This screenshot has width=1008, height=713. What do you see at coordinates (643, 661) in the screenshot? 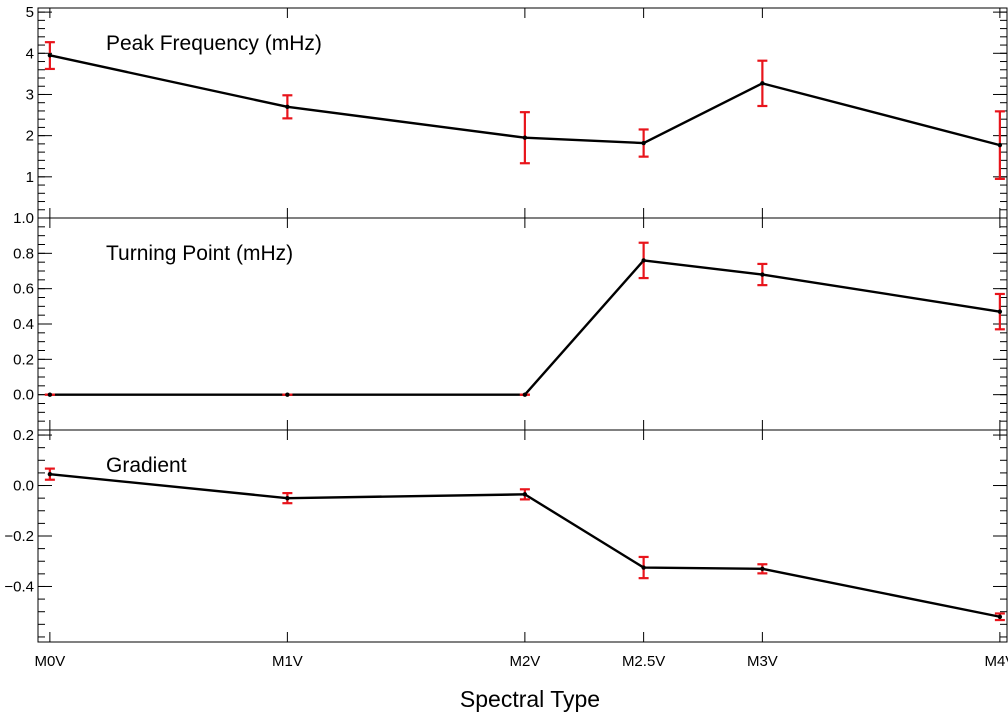
I see `x-tick-label: M2.5V` at bounding box center [643, 661].